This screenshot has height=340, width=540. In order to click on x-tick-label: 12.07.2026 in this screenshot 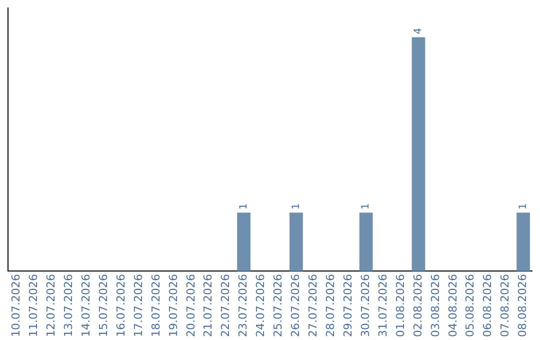, I will do `click(51, 306)`.